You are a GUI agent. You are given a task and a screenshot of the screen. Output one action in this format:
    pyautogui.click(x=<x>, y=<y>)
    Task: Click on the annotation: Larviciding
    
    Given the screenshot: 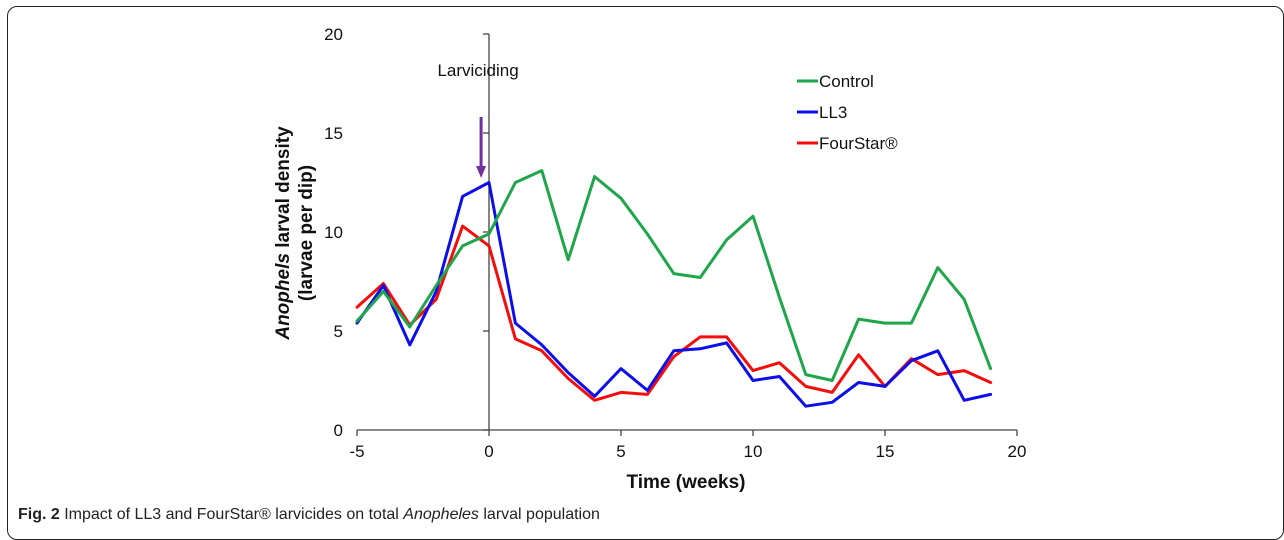 What is the action you would take?
    pyautogui.click(x=478, y=119)
    